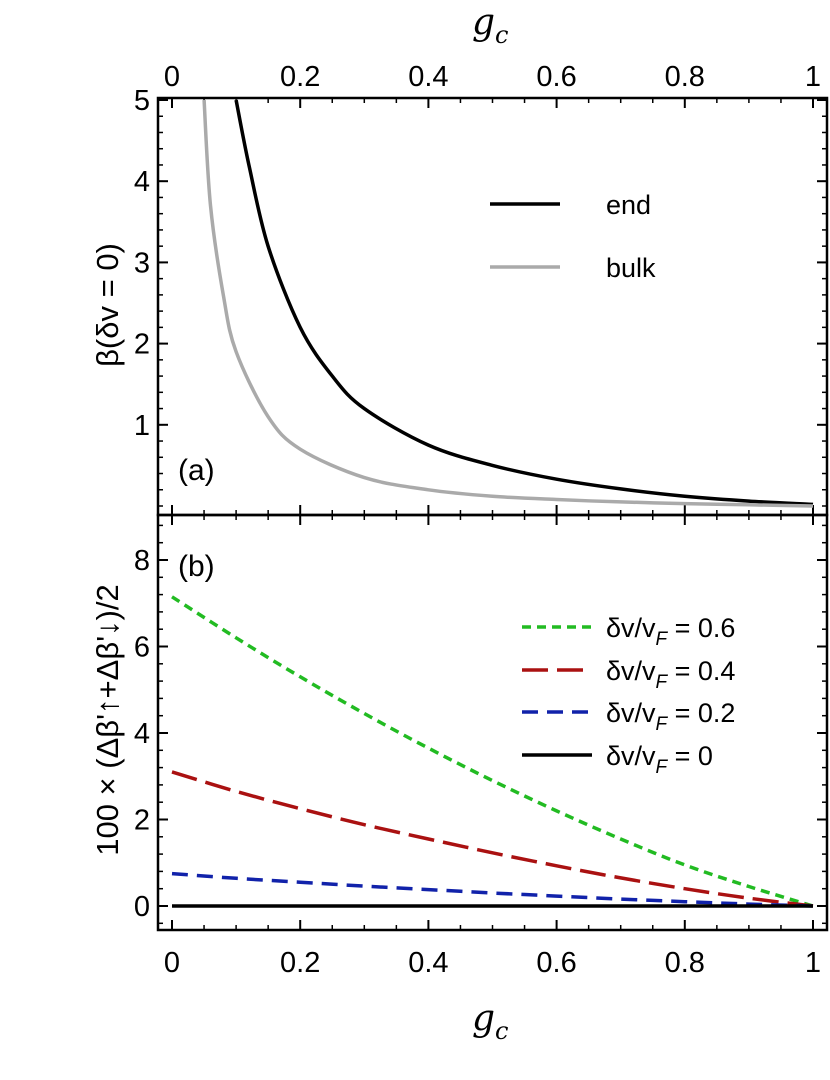 This screenshot has width=830, height=1080. I want to click on y-tick-label: 3, so click(142, 263).